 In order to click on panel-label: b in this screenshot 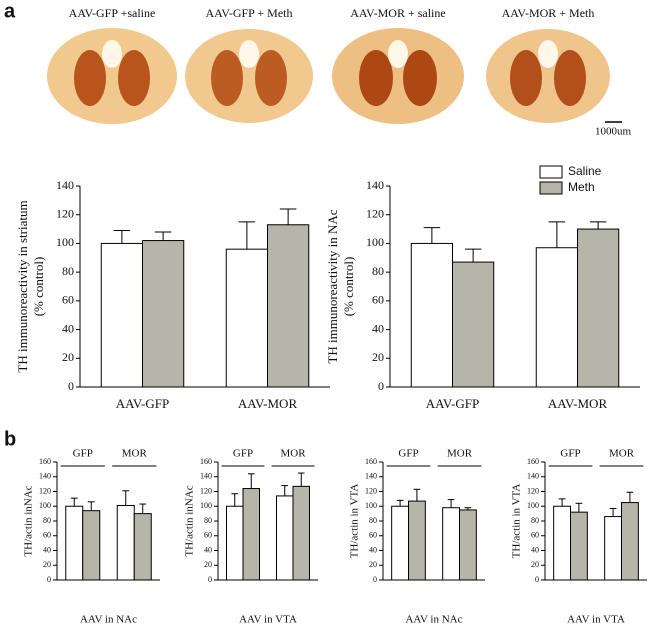, I will do `click(10, 439)`.